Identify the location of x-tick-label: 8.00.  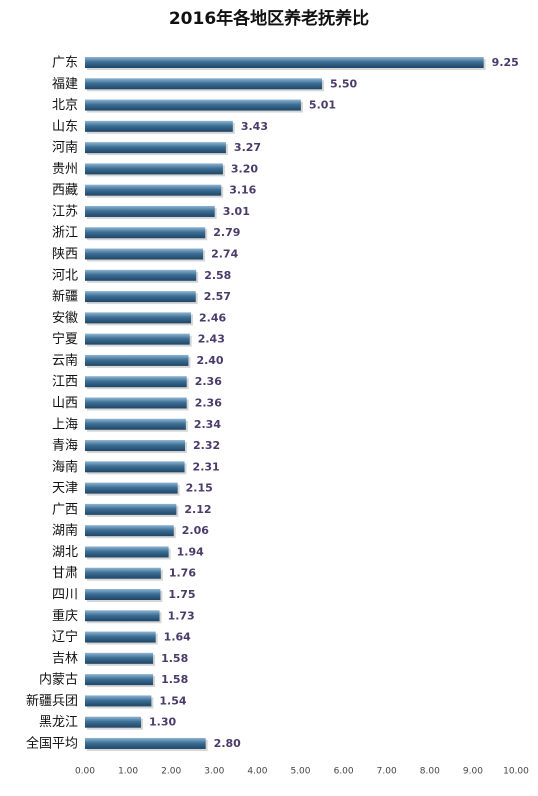
(430, 772).